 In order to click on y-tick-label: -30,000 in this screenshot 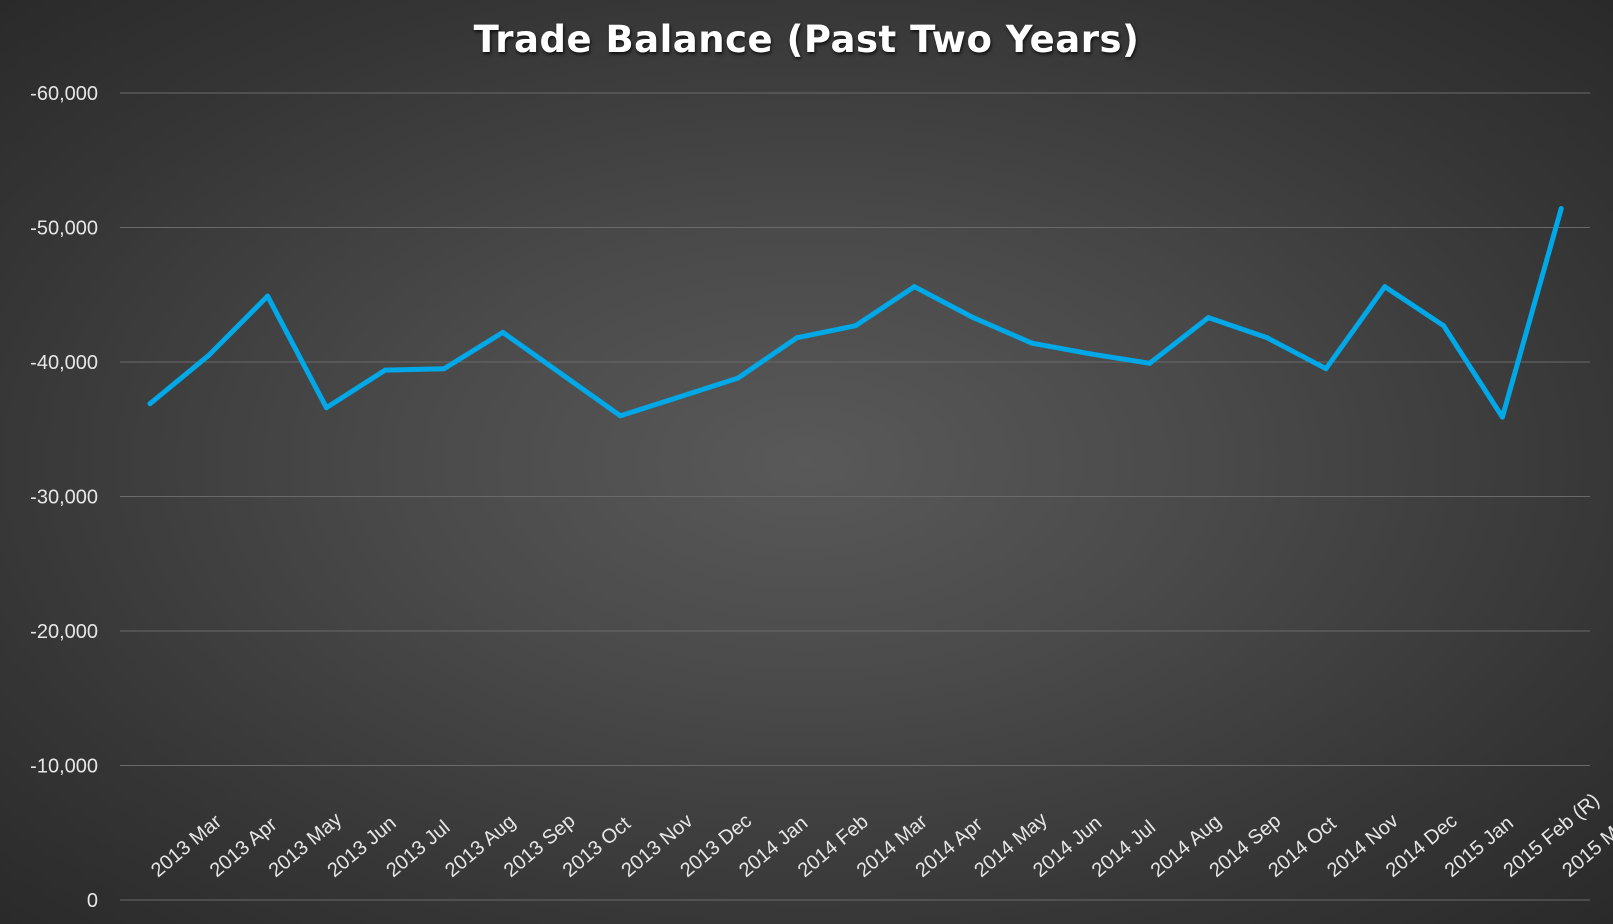, I will do `click(64, 498)`.